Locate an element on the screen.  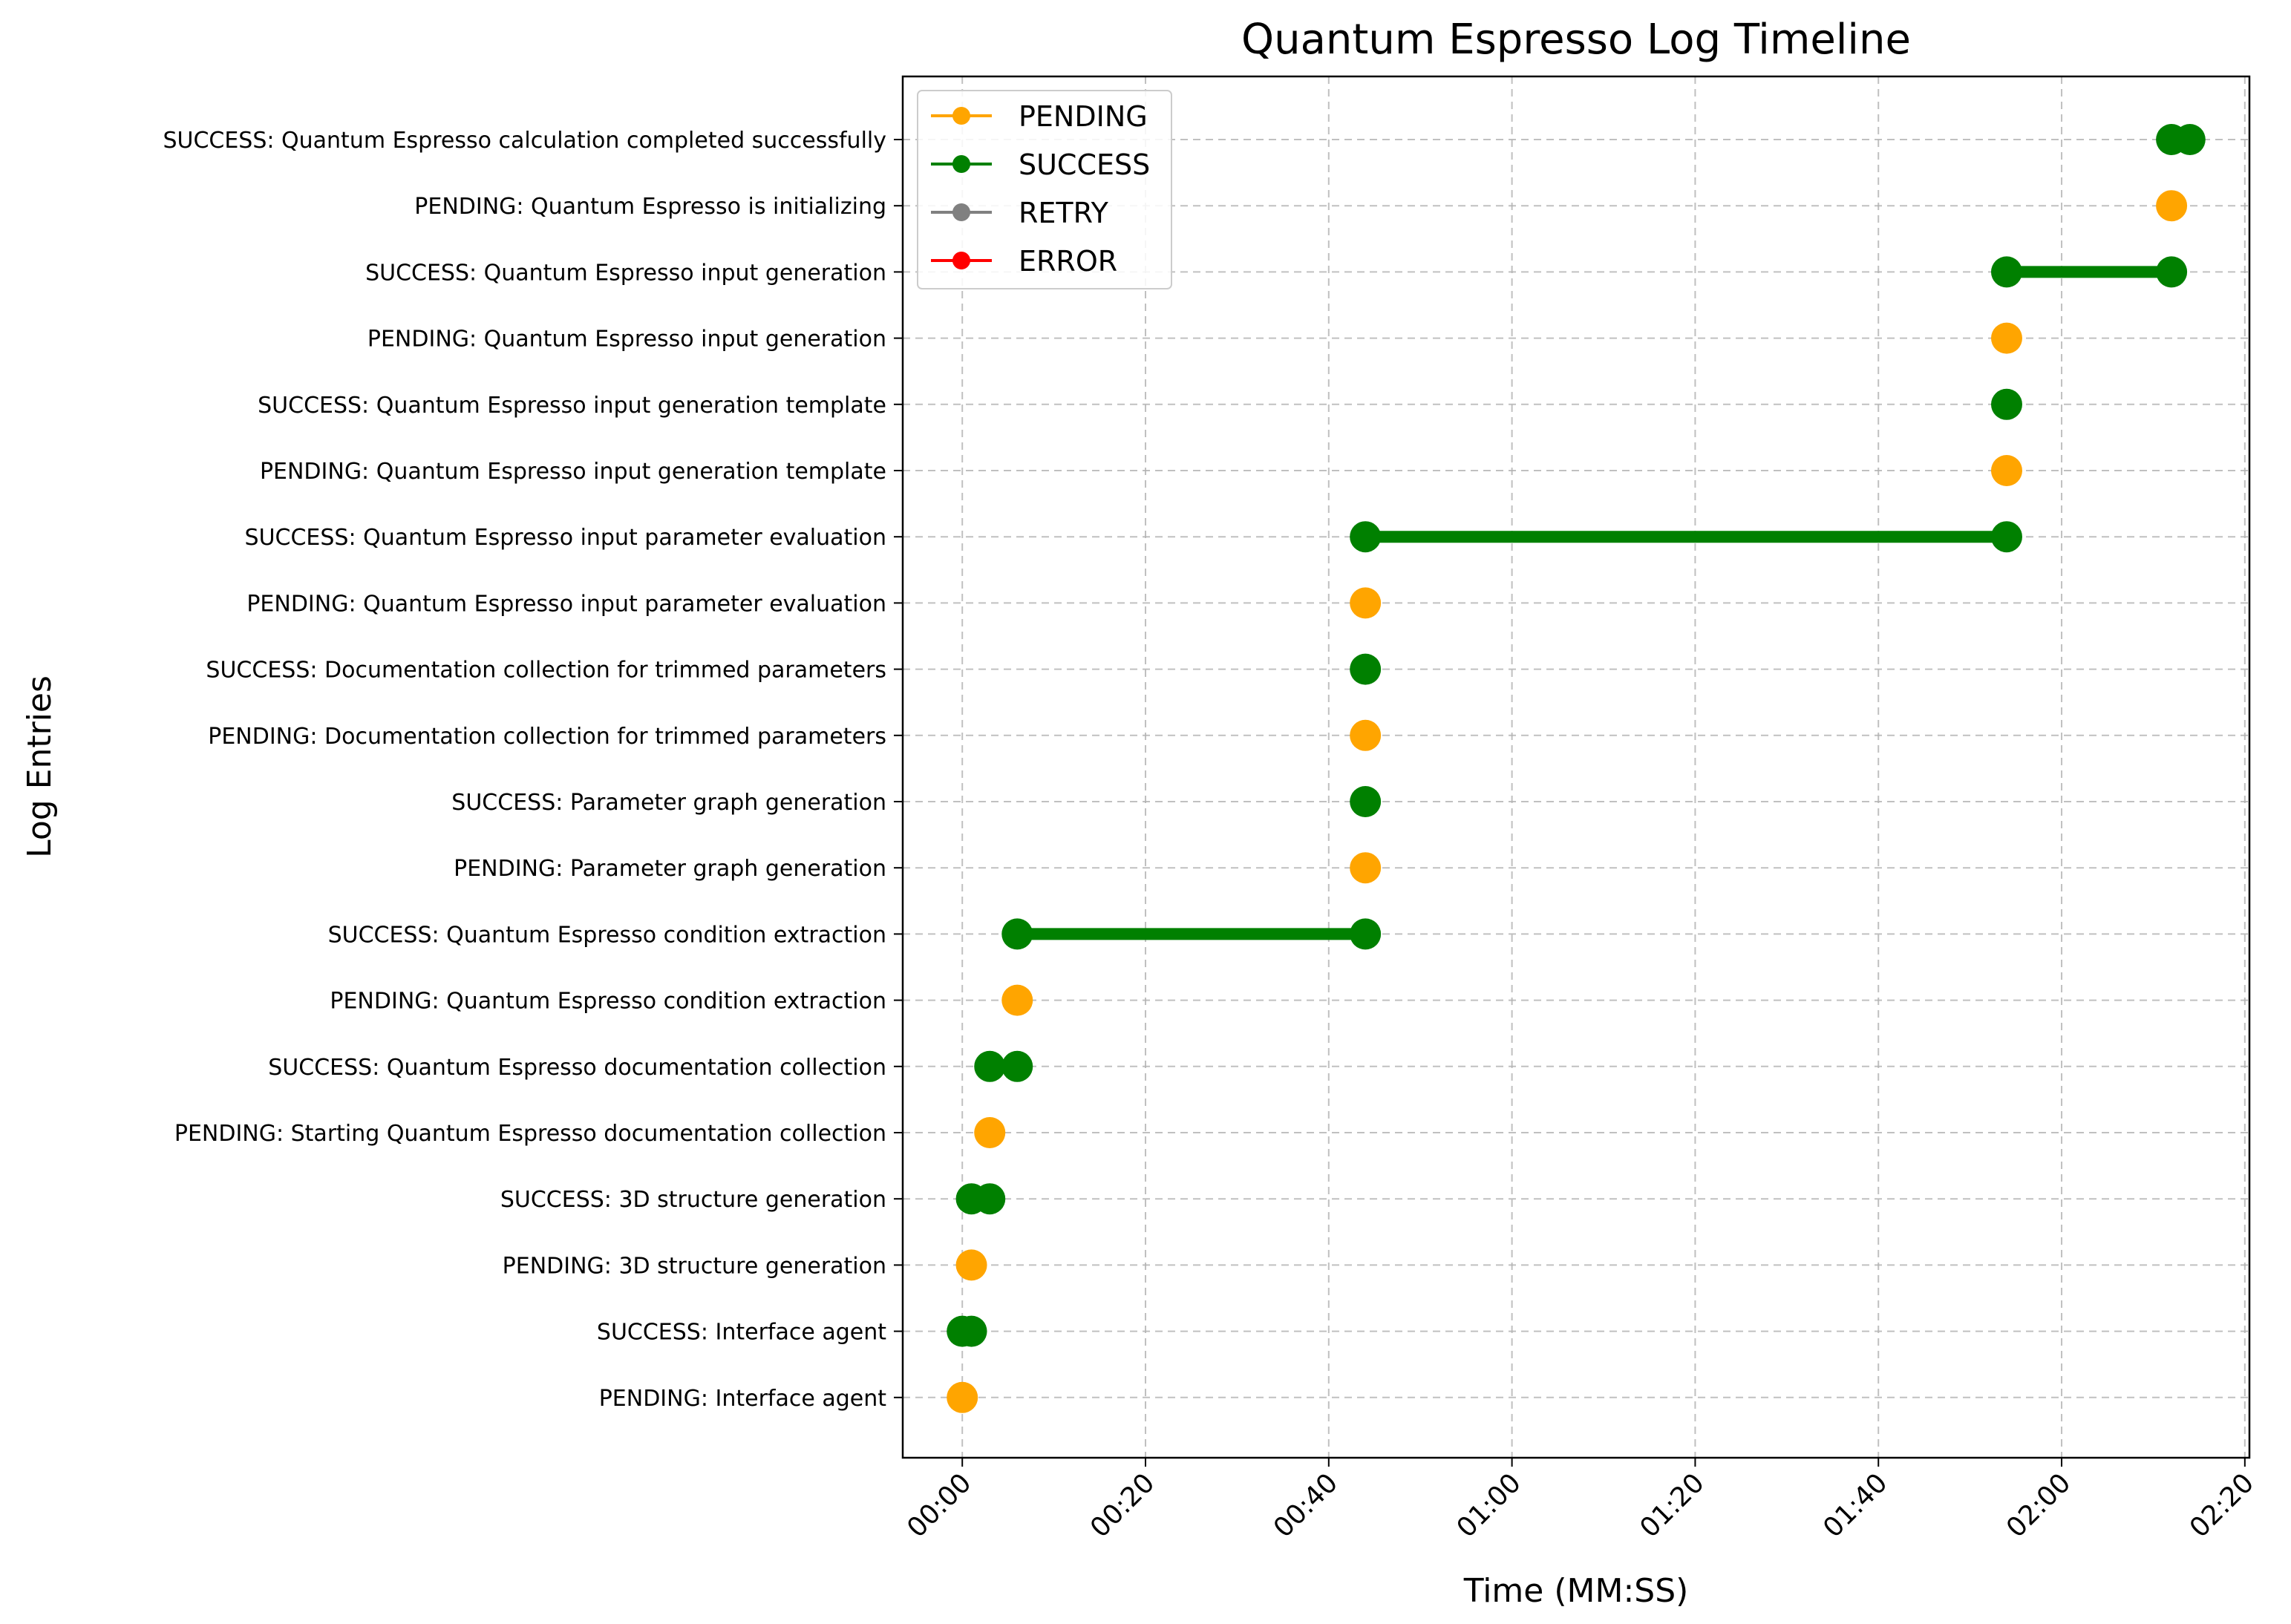
y-tick-label: SUCCESS: Interface agent is located at coordinates (741, 1333).